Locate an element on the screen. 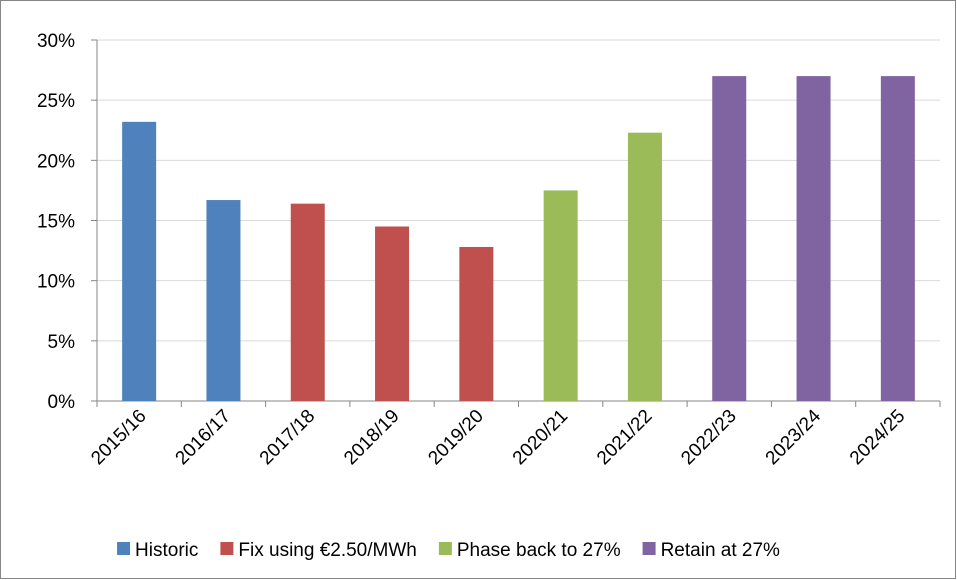 The height and width of the screenshot is (580, 957). y-tick-label: 15% is located at coordinates (56, 222).